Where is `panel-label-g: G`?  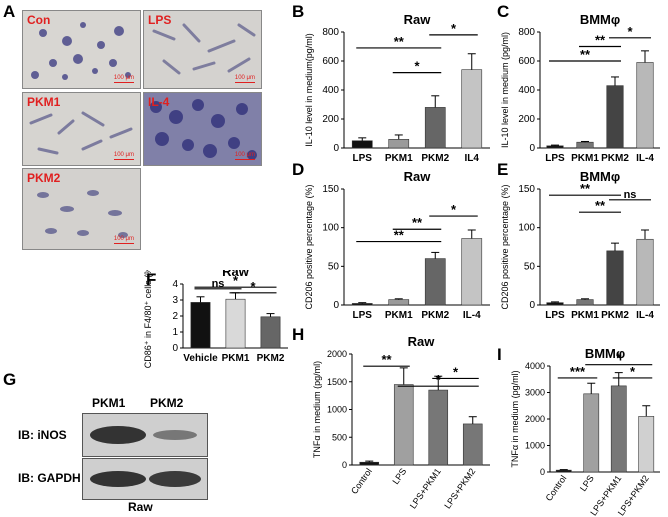
panel-label-g: G is located at coordinates (10, 379).